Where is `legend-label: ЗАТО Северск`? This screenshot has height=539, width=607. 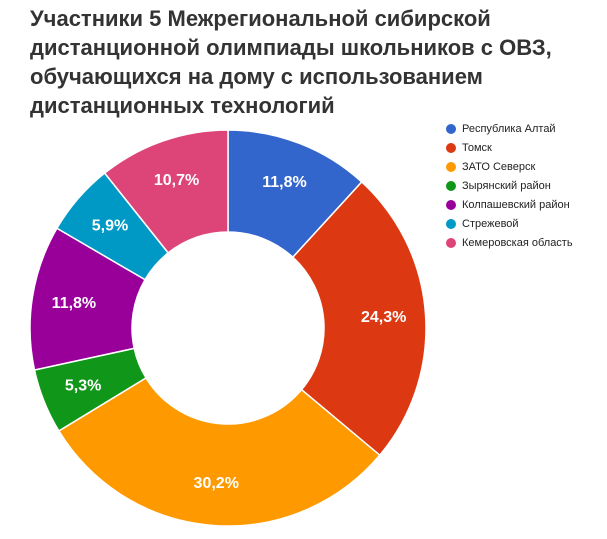
legend-label: ЗАТО Северск is located at coordinates (499, 166).